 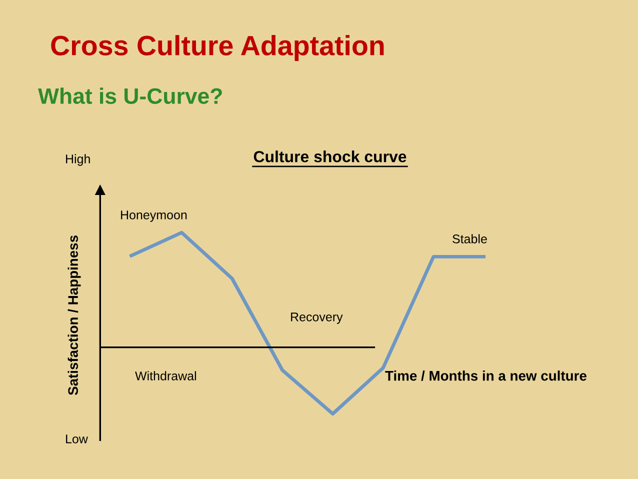 What do you see at coordinates (485, 375) in the screenshot?
I see `x-axis-title: Time / Months in a new culture` at bounding box center [485, 375].